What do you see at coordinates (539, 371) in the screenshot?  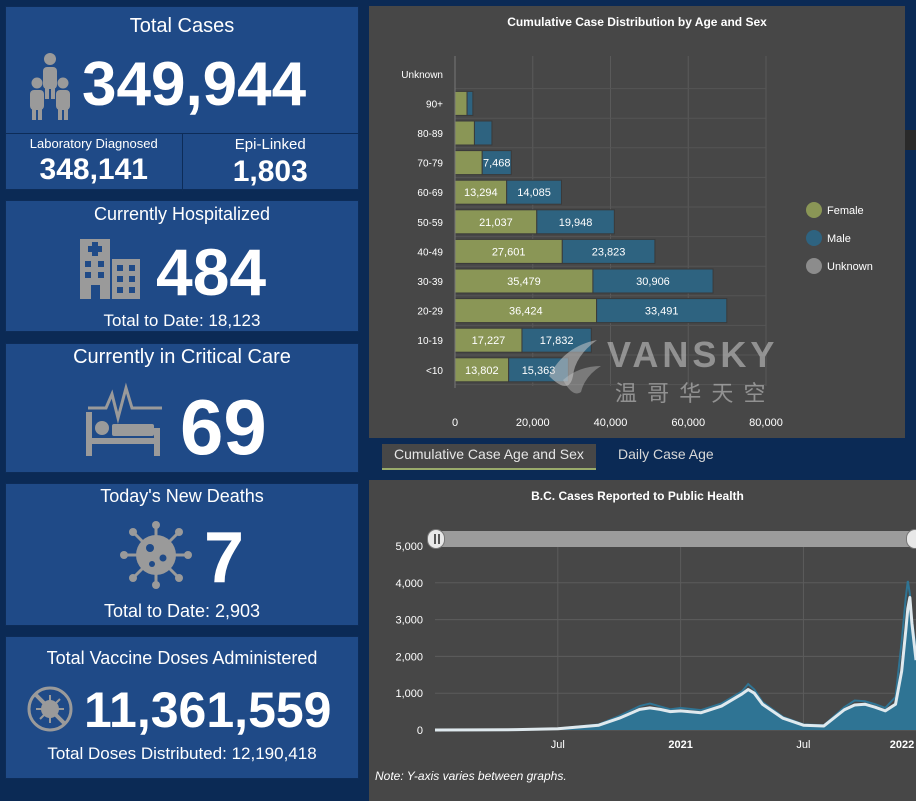 I see `bar-data-label: 15,363` at bounding box center [539, 371].